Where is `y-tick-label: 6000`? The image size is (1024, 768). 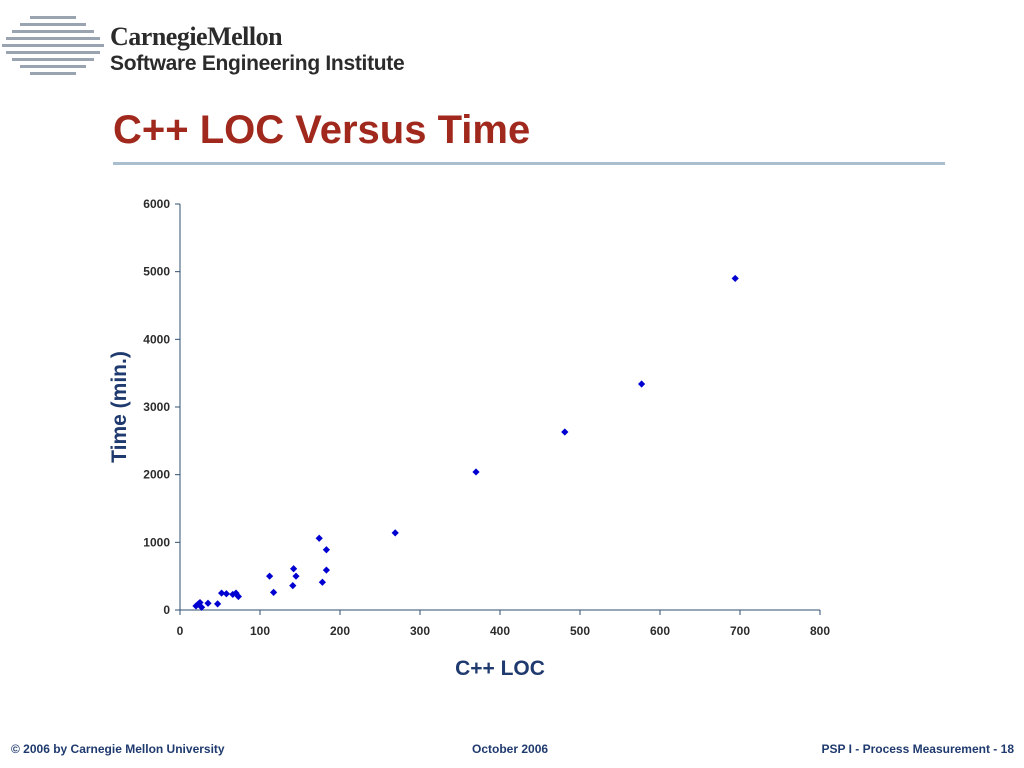 y-tick-label: 6000 is located at coordinates (156, 204).